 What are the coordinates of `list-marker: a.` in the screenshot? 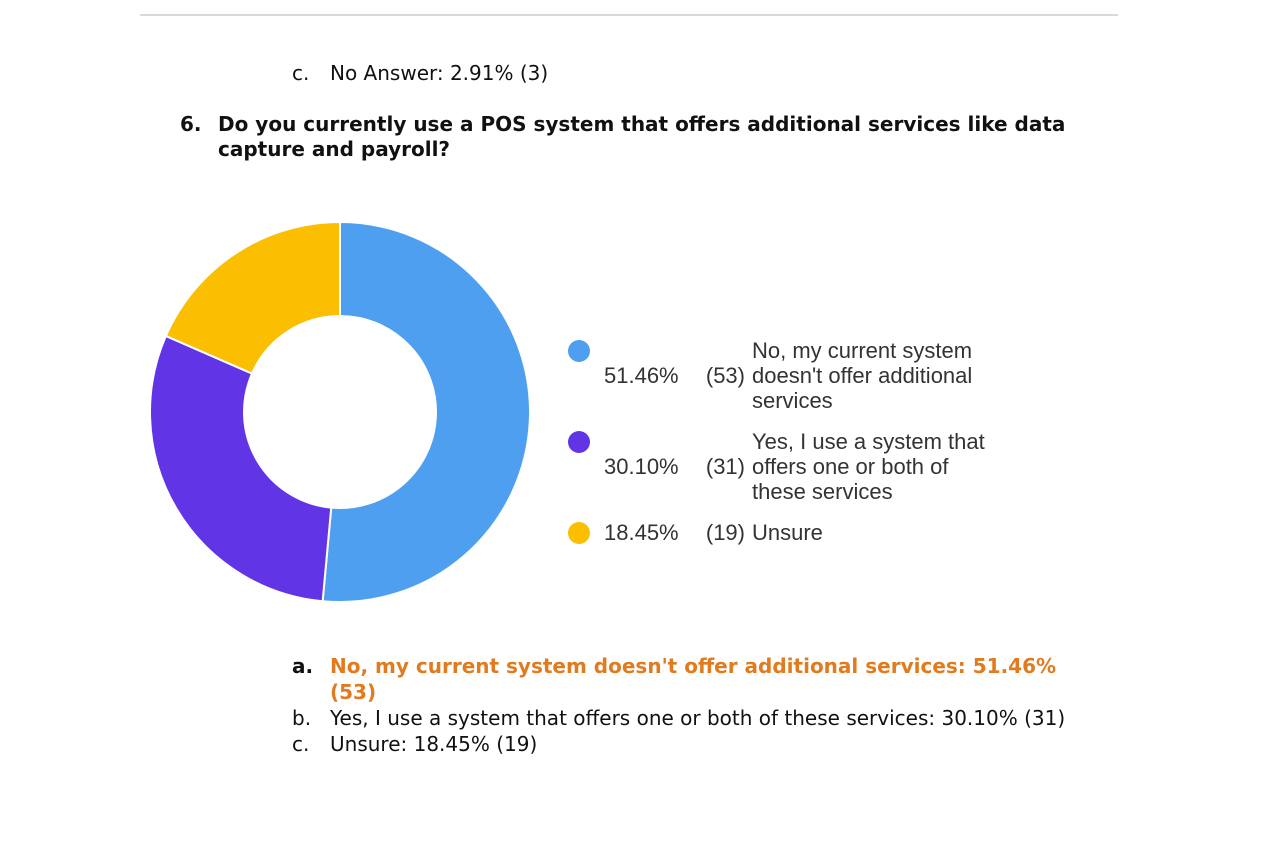 It's located at (303, 666).